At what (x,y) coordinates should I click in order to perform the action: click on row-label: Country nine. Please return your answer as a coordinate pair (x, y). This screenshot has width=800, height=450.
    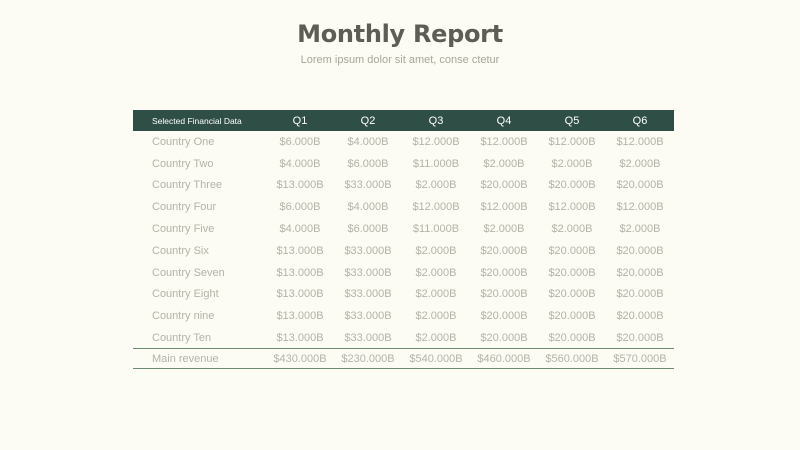
    Looking at the image, I should click on (183, 316).